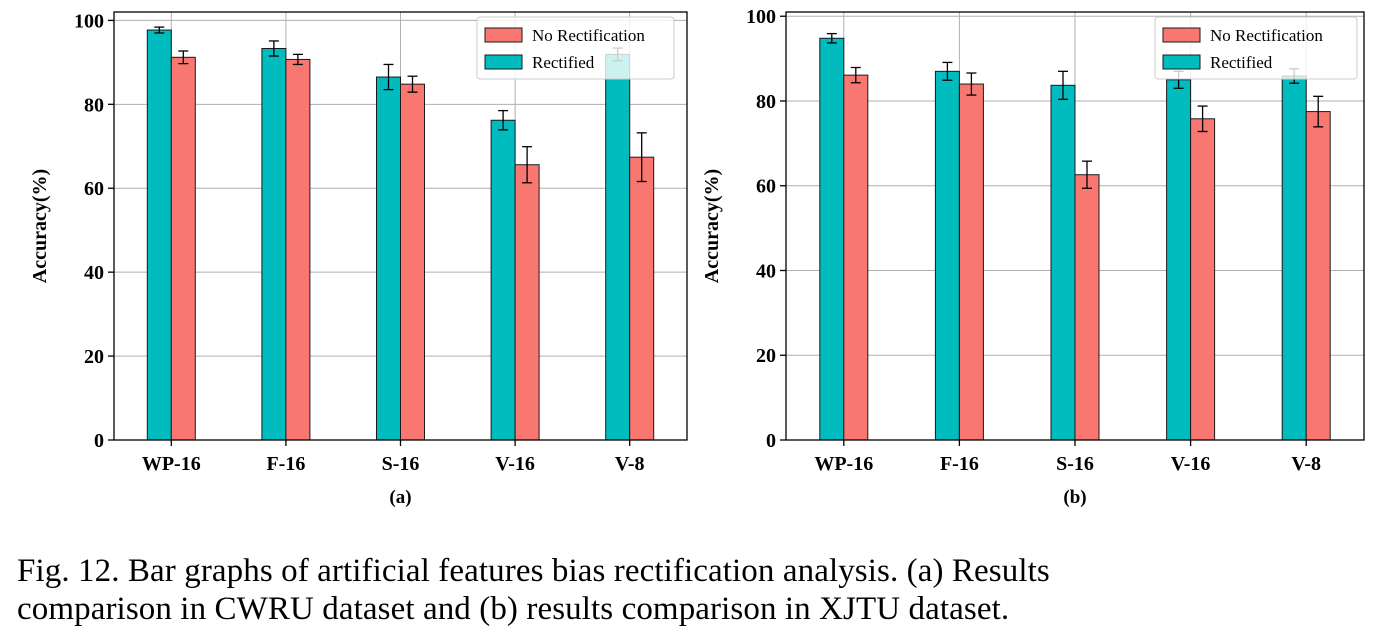 The width and height of the screenshot is (1389, 639). What do you see at coordinates (1074, 497) in the screenshot?
I see `panel-label: (b)` at bounding box center [1074, 497].